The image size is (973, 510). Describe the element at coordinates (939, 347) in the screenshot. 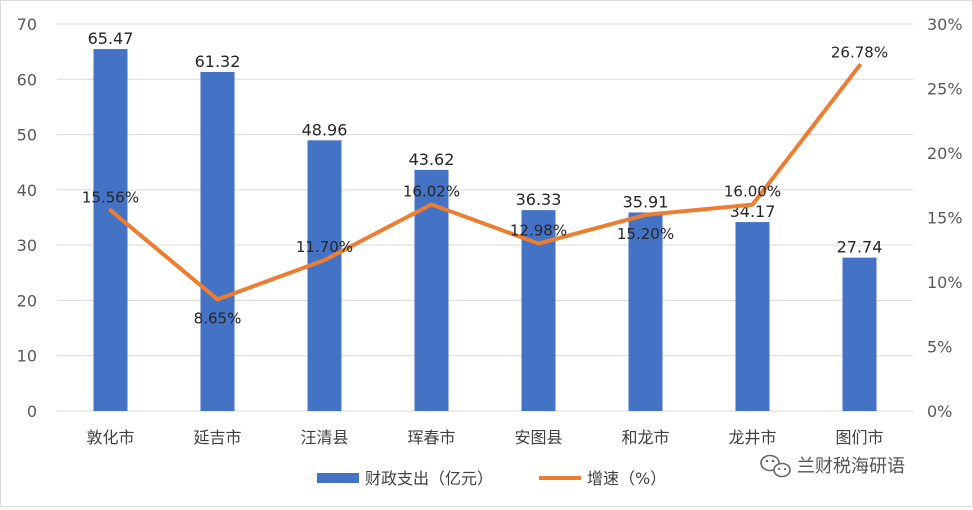

I see `right-tick-label: 5%` at that location.